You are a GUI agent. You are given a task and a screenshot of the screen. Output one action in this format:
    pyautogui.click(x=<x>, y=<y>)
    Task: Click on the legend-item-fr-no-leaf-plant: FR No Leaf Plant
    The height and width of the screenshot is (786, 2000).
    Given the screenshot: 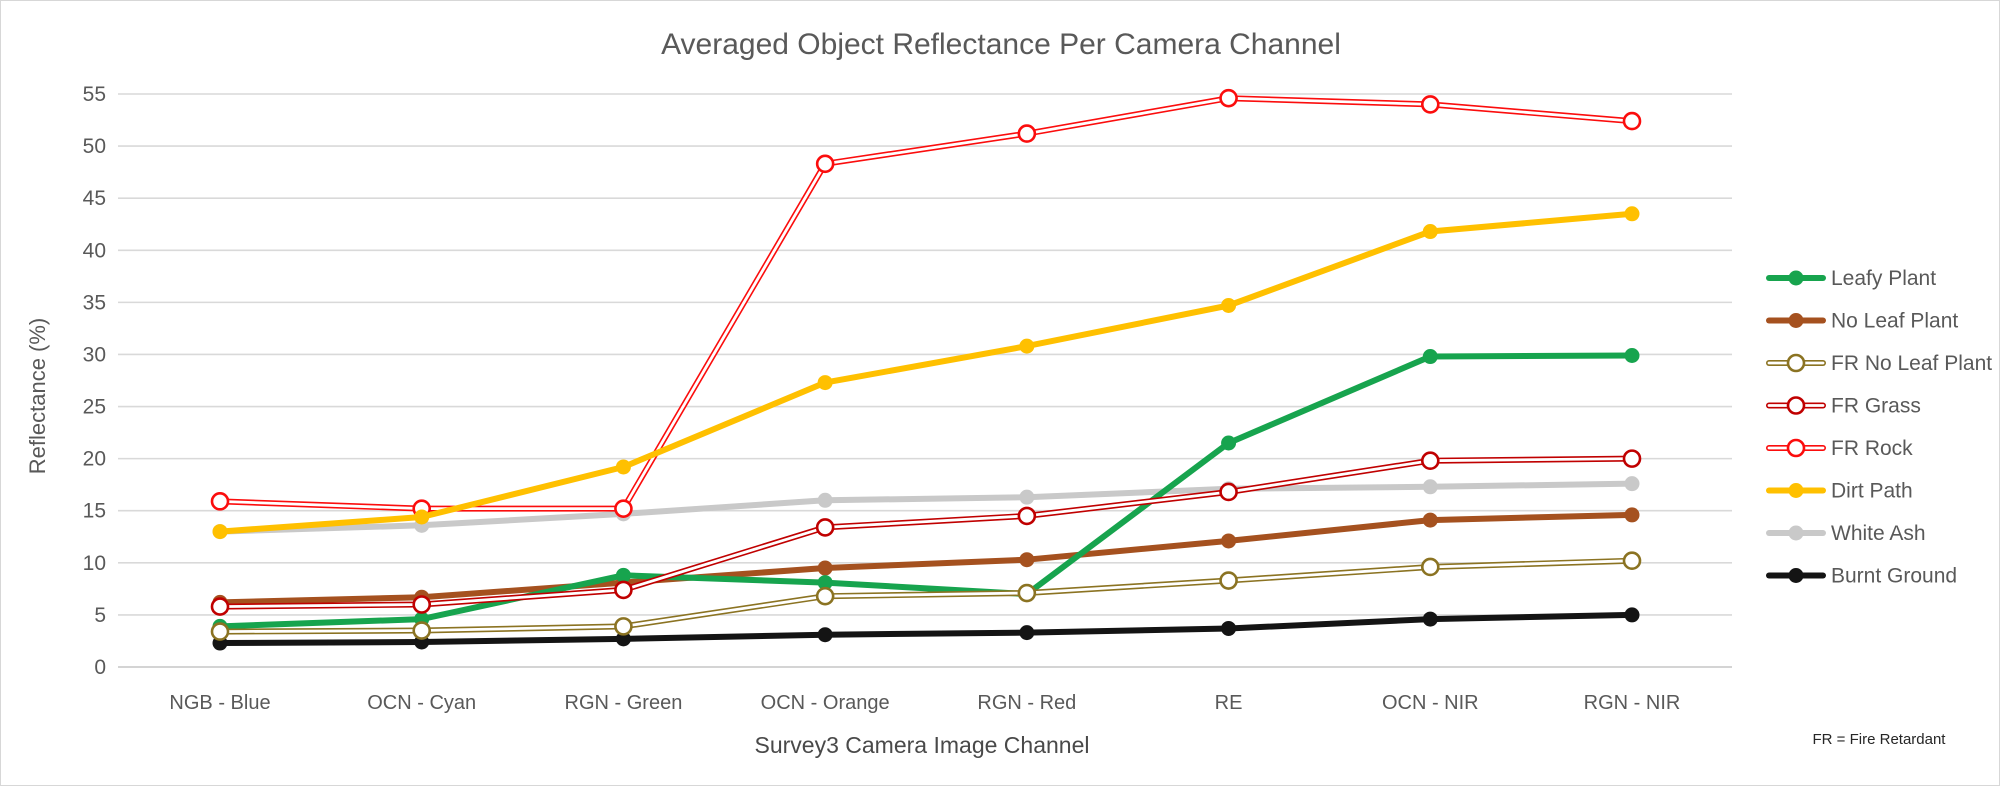 What is the action you would take?
    pyautogui.click(x=1879, y=363)
    